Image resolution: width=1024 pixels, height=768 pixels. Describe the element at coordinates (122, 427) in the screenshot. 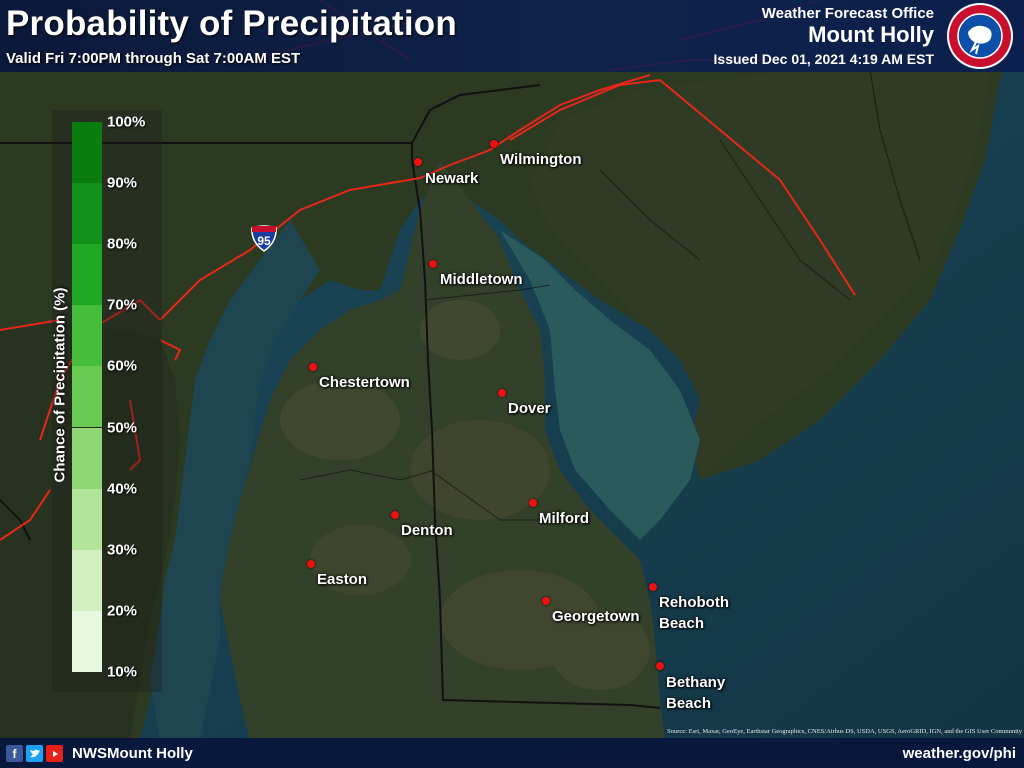

I see `legend-tick-label: 50%` at that location.